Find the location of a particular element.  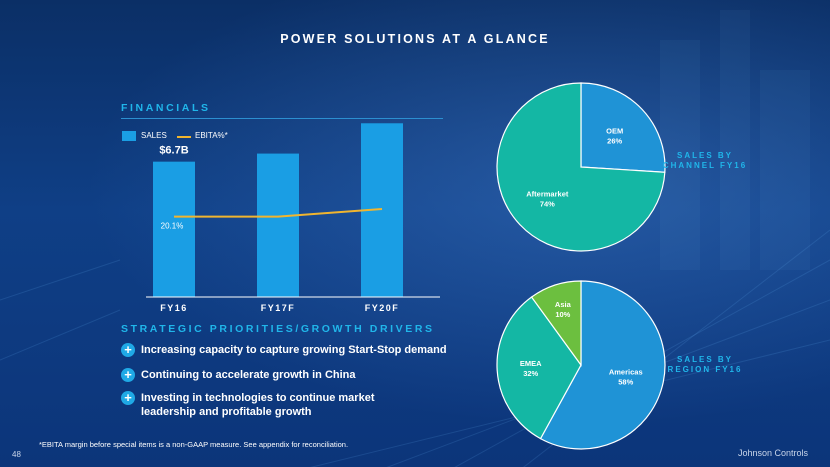

slice-value-label: 26% is located at coordinates (614, 140).